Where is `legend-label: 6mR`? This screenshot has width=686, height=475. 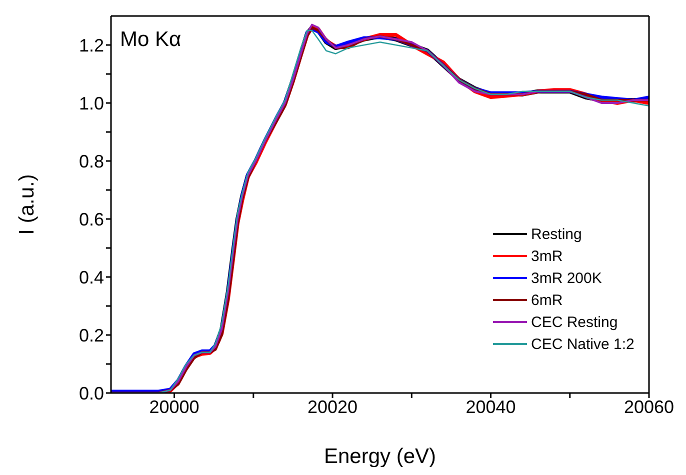
legend-label: 6mR is located at coordinates (547, 300).